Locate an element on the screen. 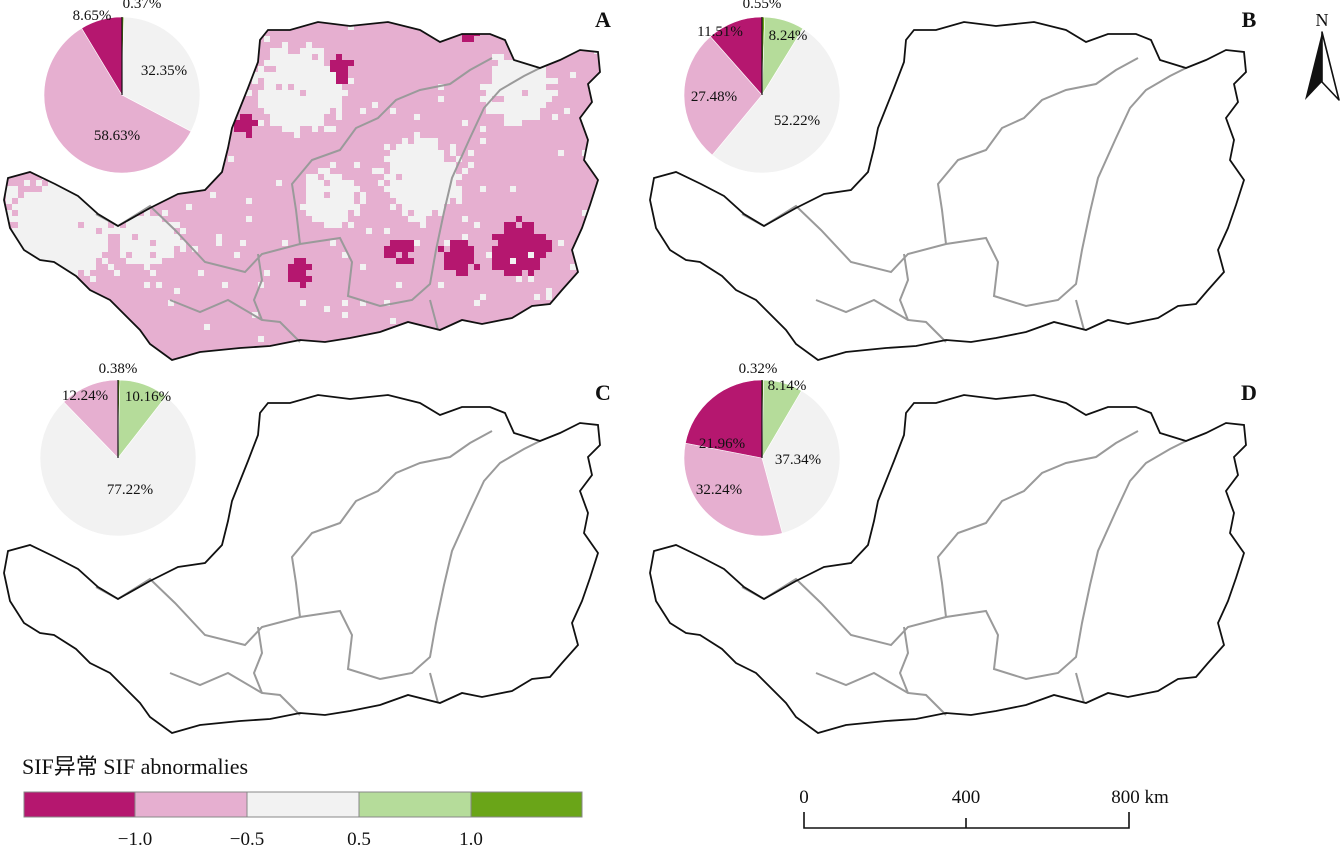  legend-tick-minus-1: −1.0 is located at coordinates (135, 839).